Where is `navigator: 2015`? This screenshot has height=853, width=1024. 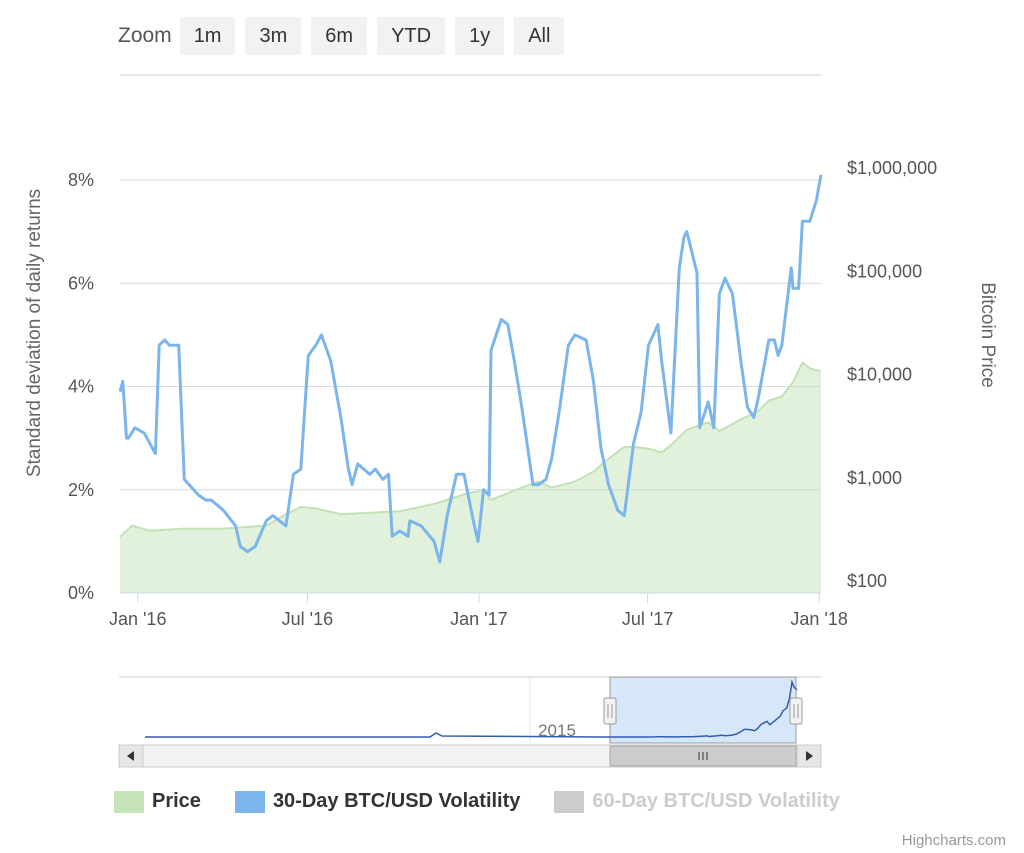 navigator: 2015 is located at coordinates (470, 710).